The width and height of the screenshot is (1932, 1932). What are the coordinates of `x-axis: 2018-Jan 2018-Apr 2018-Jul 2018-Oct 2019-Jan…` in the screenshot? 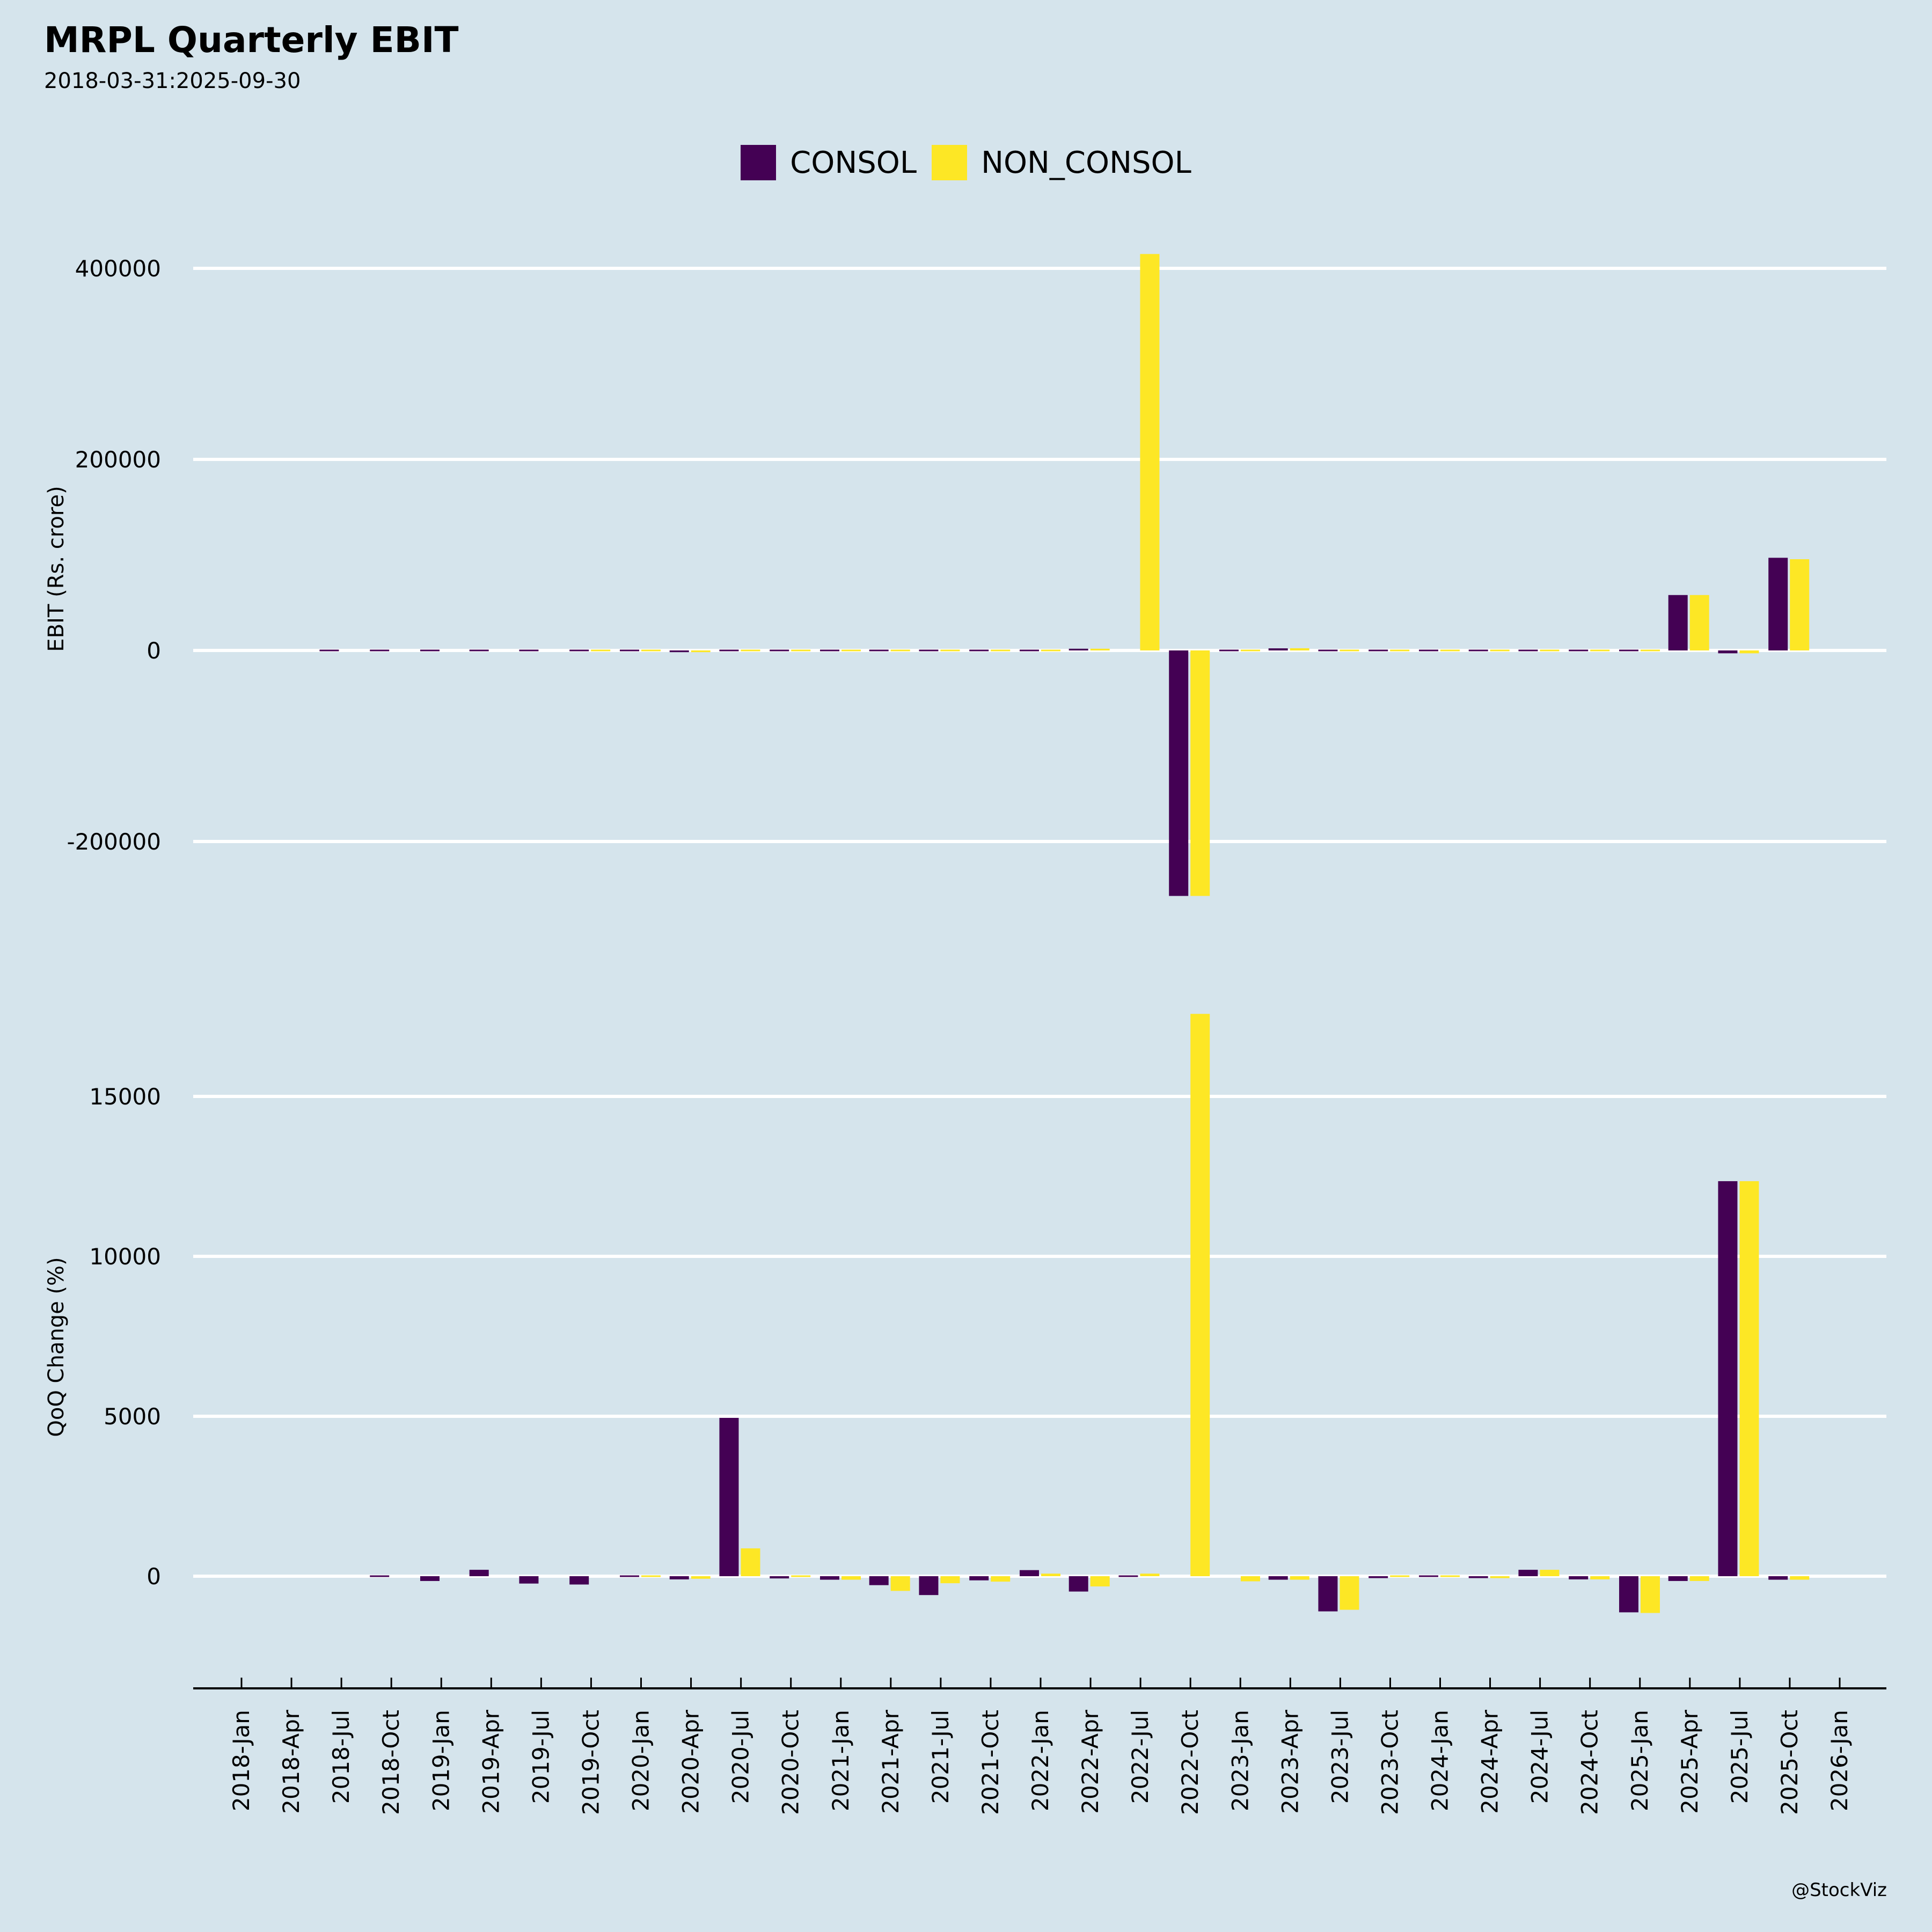 It's located at (1039, 1746).